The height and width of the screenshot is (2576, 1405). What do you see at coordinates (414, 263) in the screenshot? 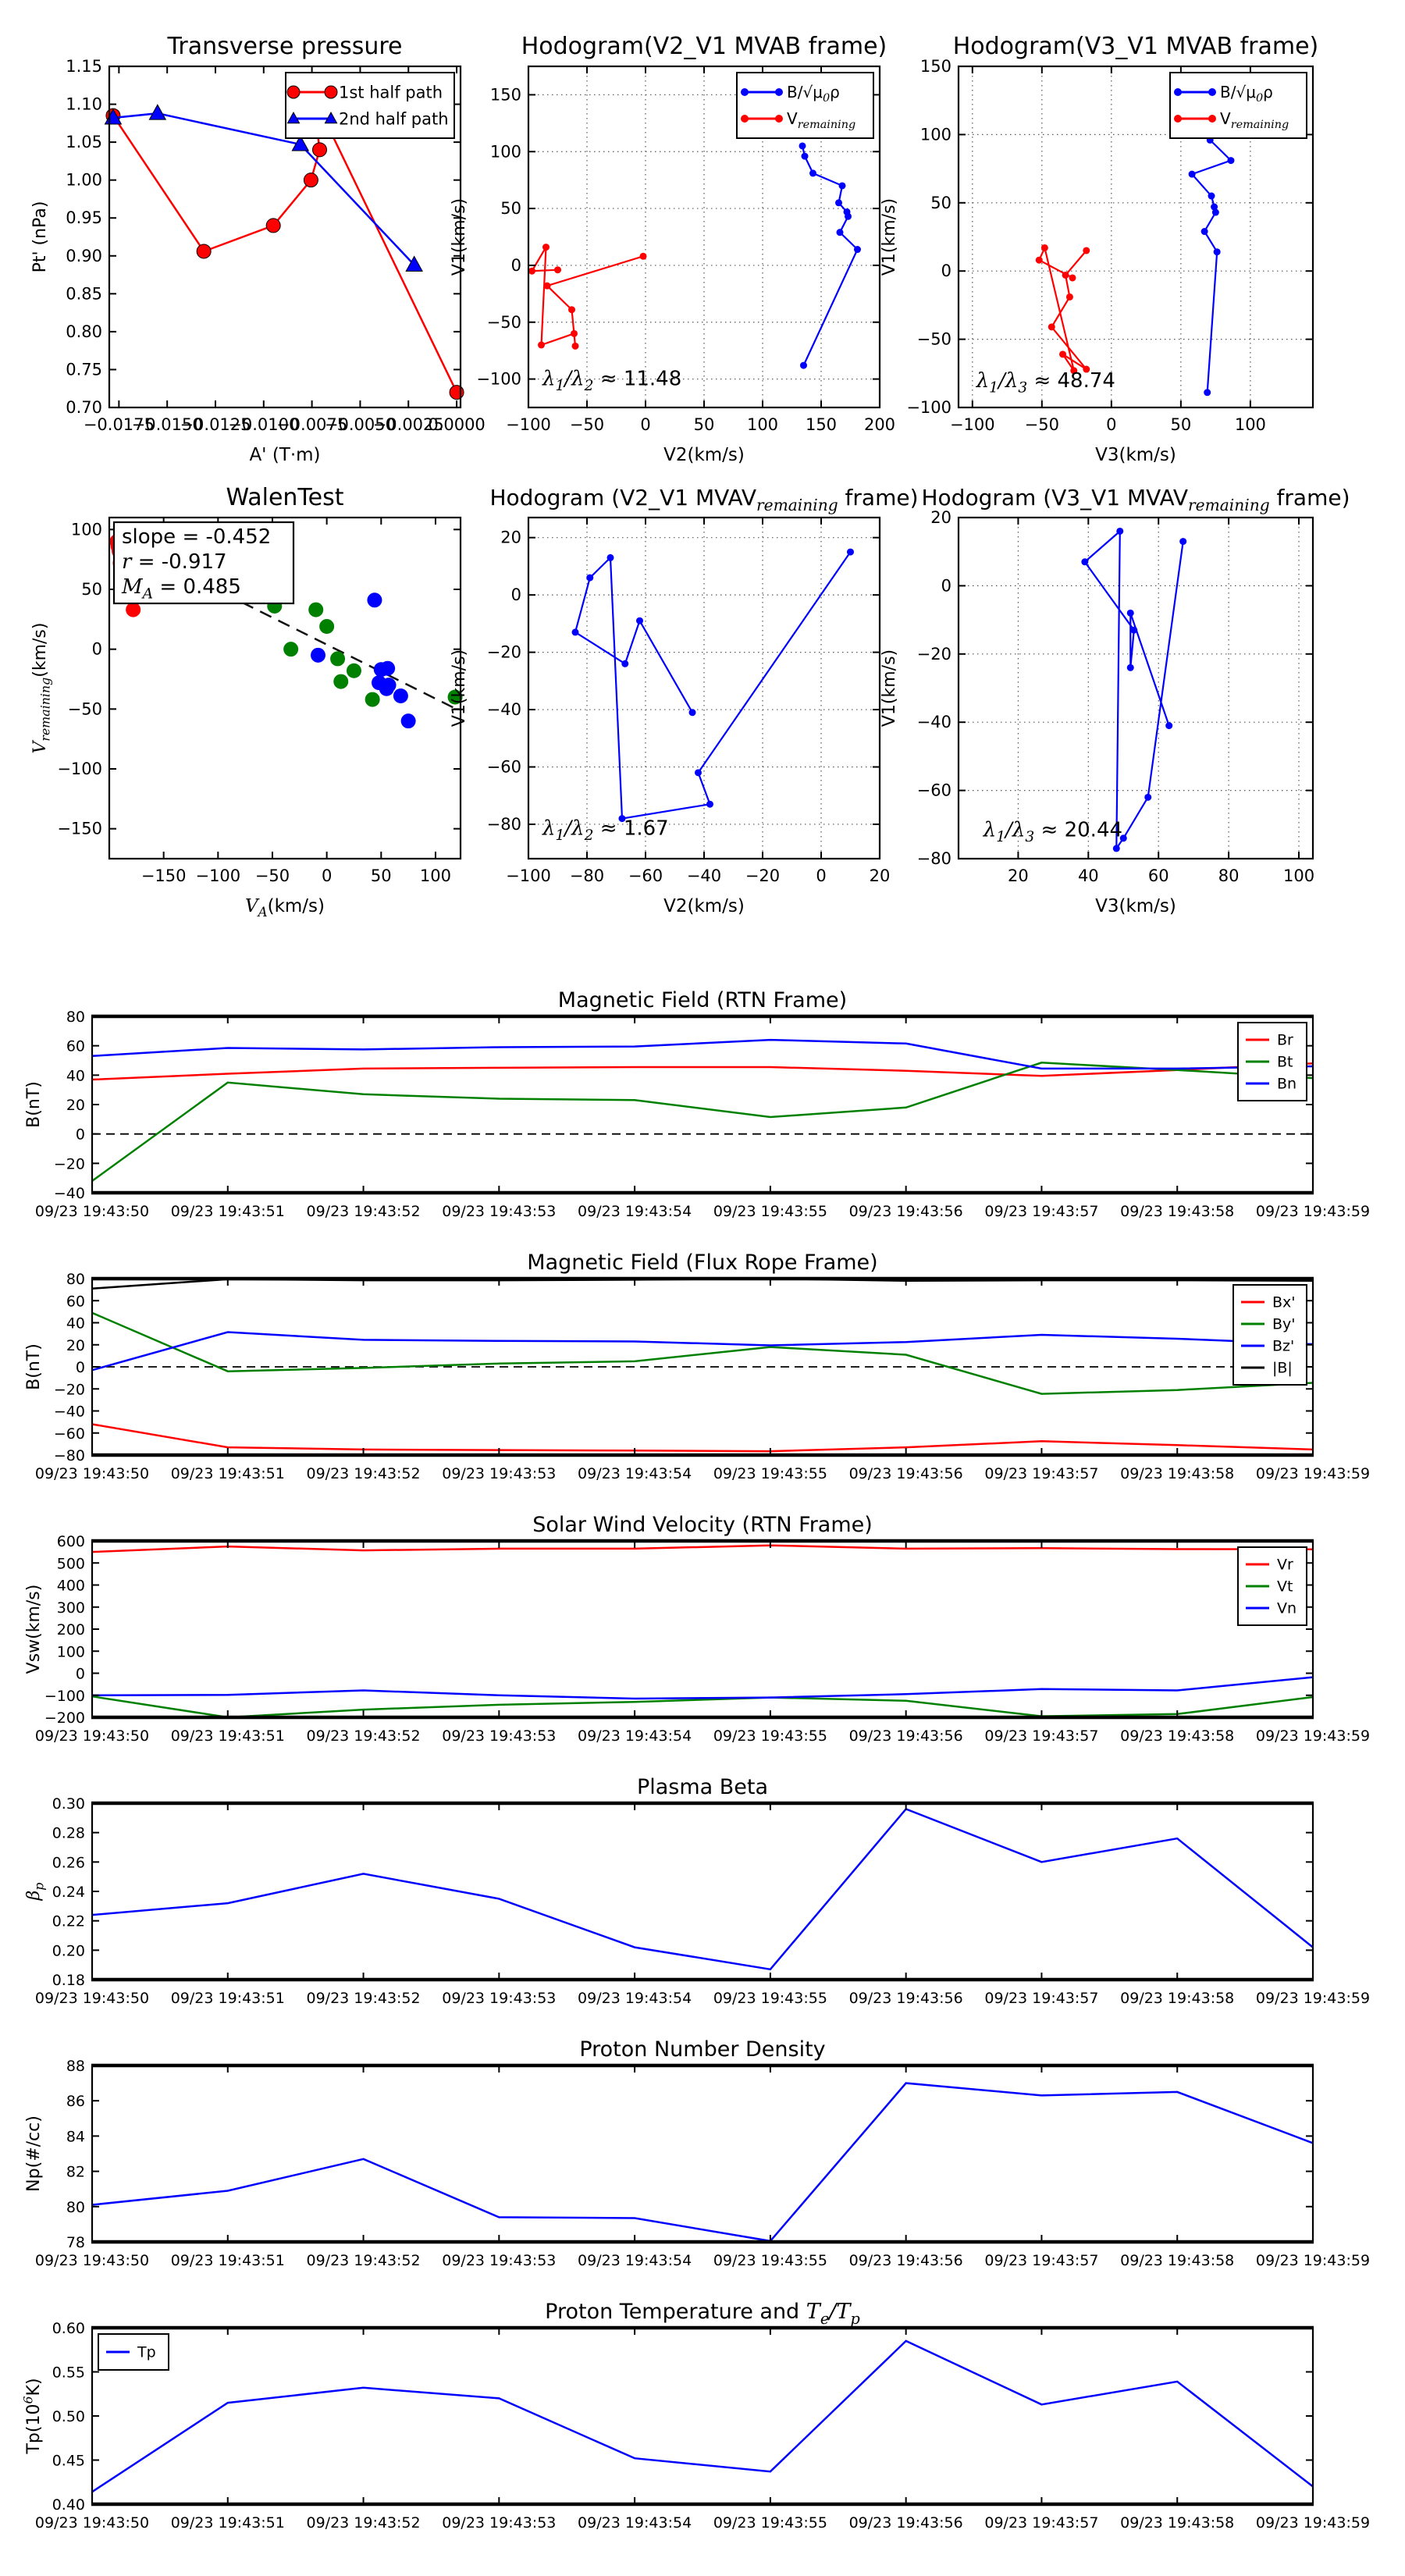
I see `marker-triangle` at bounding box center [414, 263].